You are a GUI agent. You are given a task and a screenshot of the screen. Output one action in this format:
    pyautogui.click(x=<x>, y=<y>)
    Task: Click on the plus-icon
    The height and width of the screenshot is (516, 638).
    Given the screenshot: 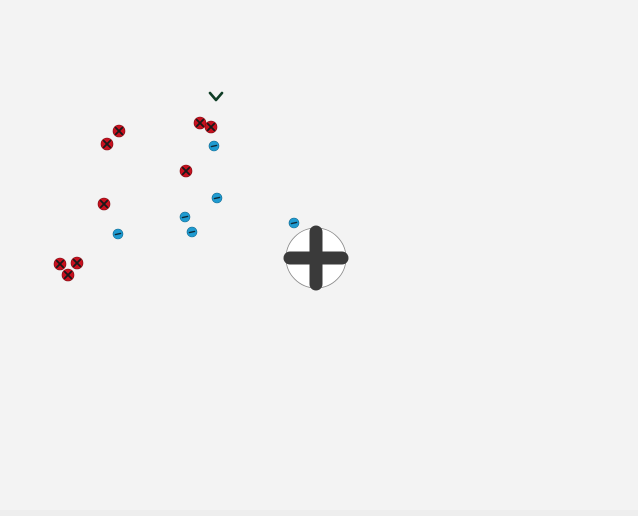 What is the action you would take?
    pyautogui.click(x=316, y=258)
    